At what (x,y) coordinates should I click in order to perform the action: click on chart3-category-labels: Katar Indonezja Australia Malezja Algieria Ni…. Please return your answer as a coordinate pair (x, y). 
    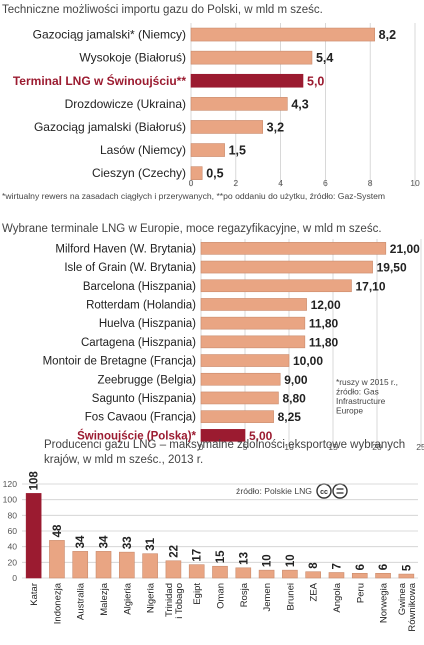
    Looking at the image, I should click on (223, 606).